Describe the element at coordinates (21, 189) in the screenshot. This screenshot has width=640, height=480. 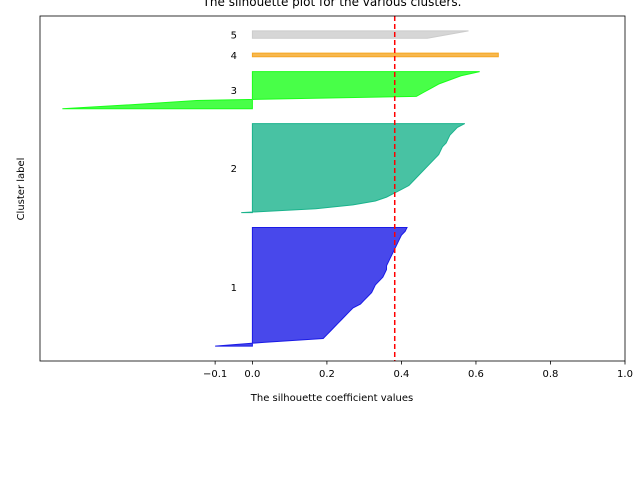
I see `y-axis-label: Cluster label` at that location.